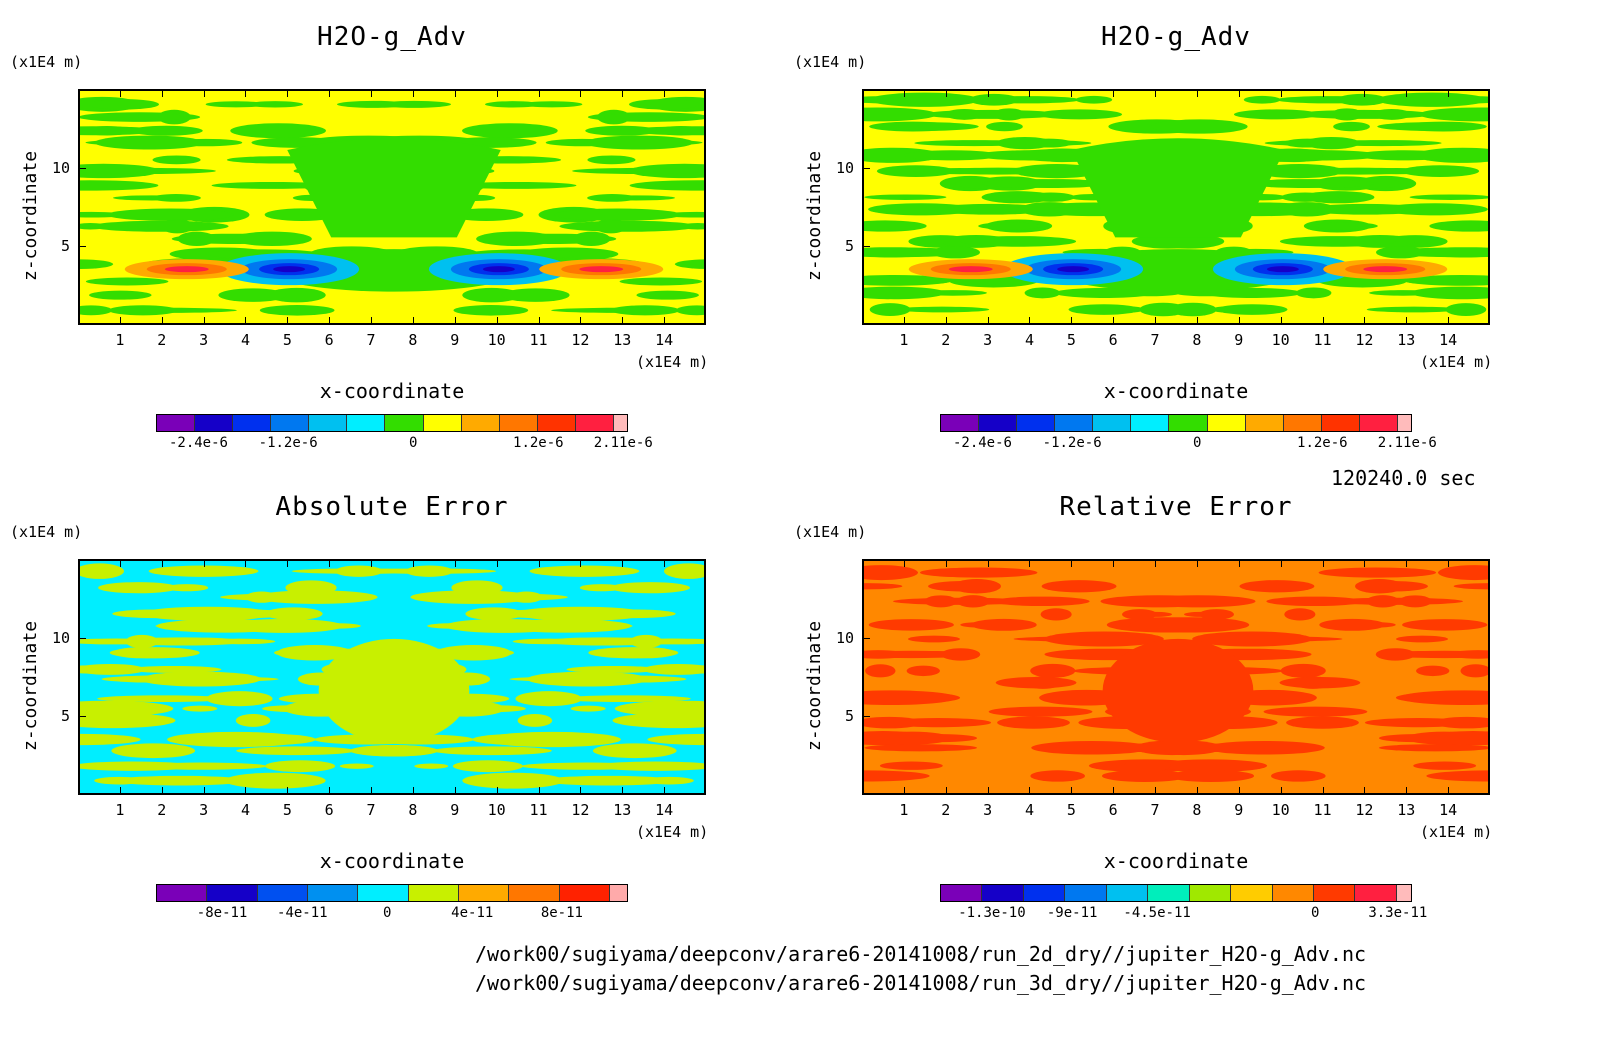  Describe the element at coordinates (1157, 913) in the screenshot. I see `colorbar-label: -4.5e-11` at that location.